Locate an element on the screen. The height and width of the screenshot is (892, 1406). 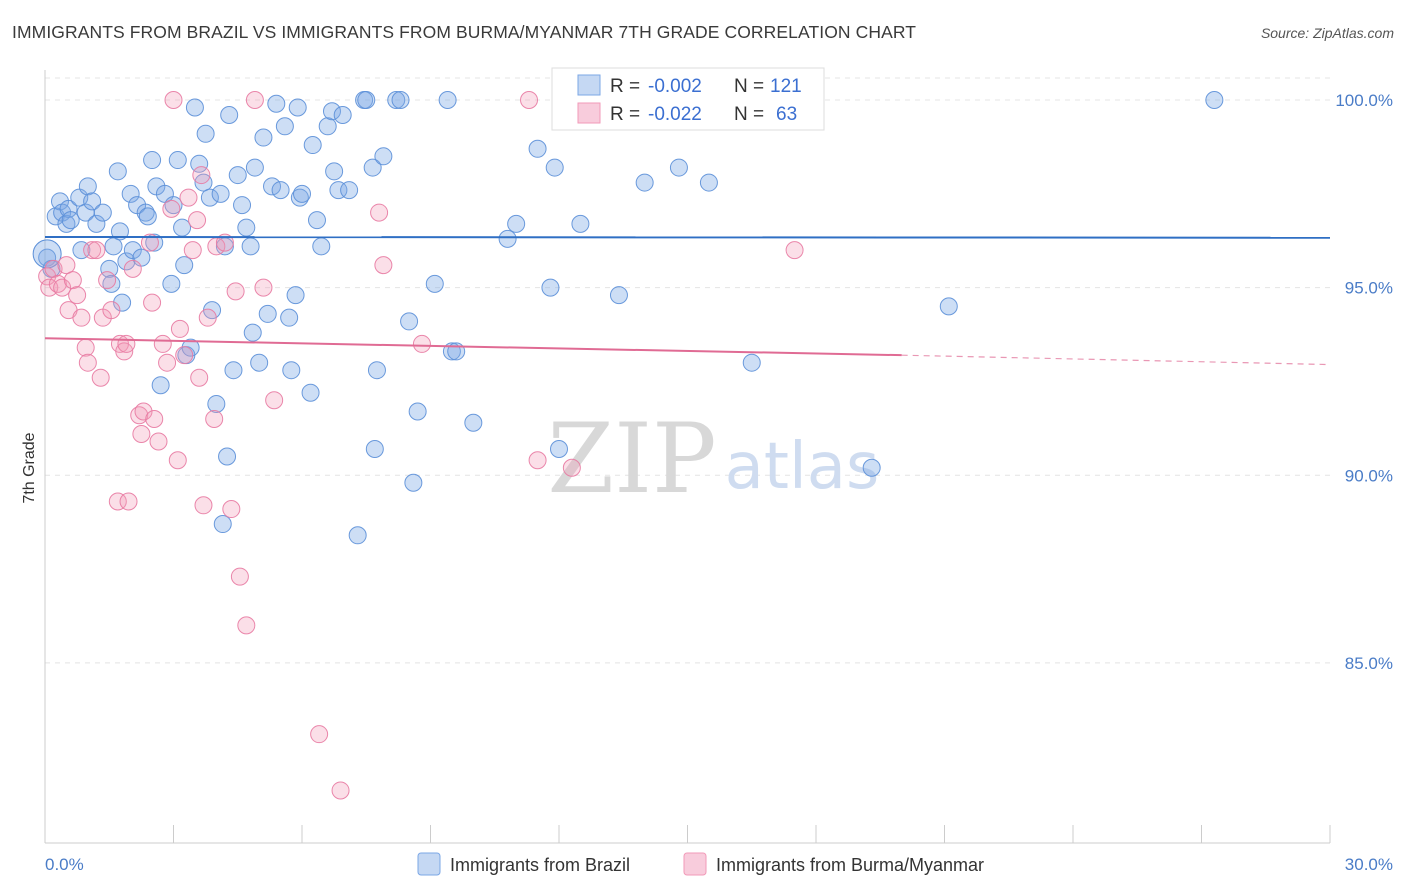
stats-r-label-burma: R = is located at coordinates (625, 114).